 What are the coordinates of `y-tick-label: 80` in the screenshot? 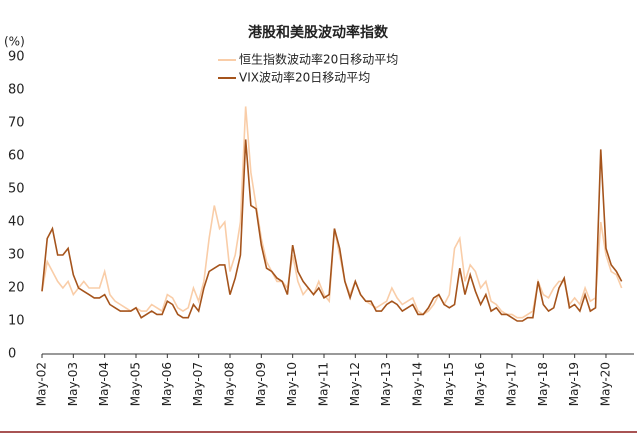 It's located at (16, 90).